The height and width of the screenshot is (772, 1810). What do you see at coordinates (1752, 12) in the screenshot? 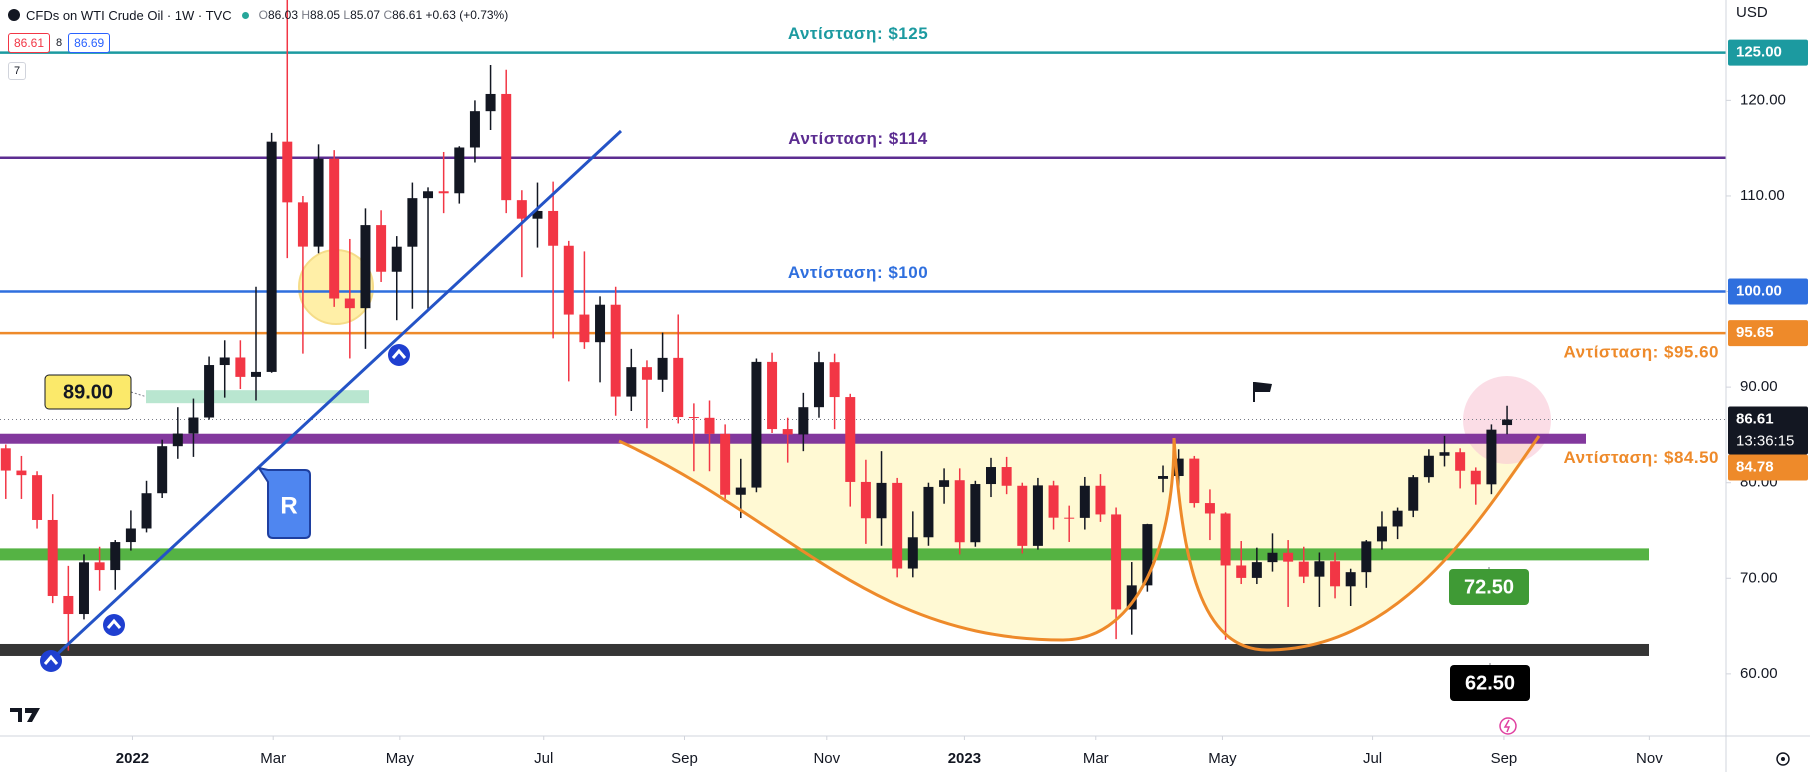
I see `currency: USD` at bounding box center [1752, 12].